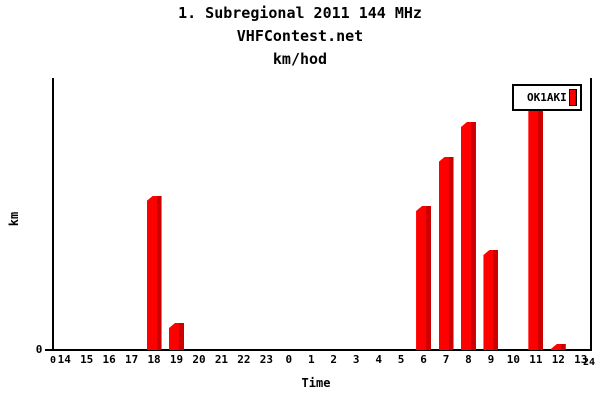 Image resolution: width=600 pixels, height=400 pixels. Describe the element at coordinates (154, 359) in the screenshot. I see `x-tick-label-18-4: 18` at that location.